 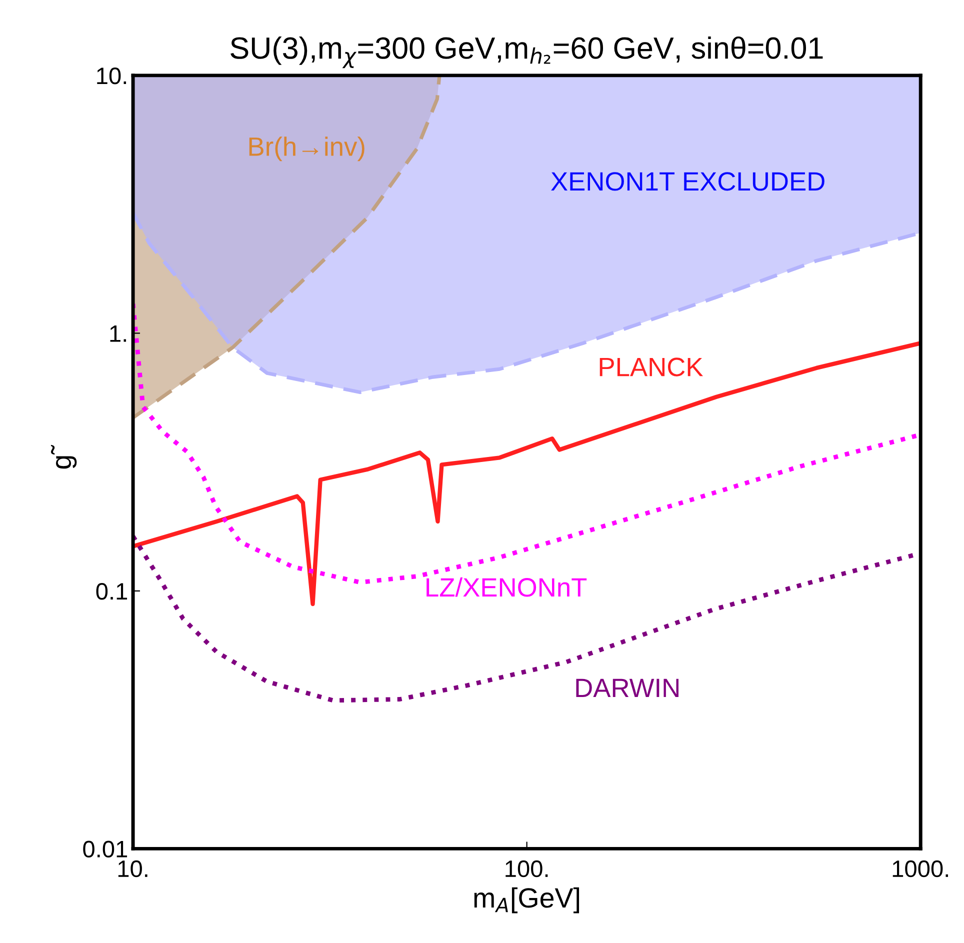 What do you see at coordinates (133, 869) in the screenshot?
I see `x-tick-label: 10.` at bounding box center [133, 869].